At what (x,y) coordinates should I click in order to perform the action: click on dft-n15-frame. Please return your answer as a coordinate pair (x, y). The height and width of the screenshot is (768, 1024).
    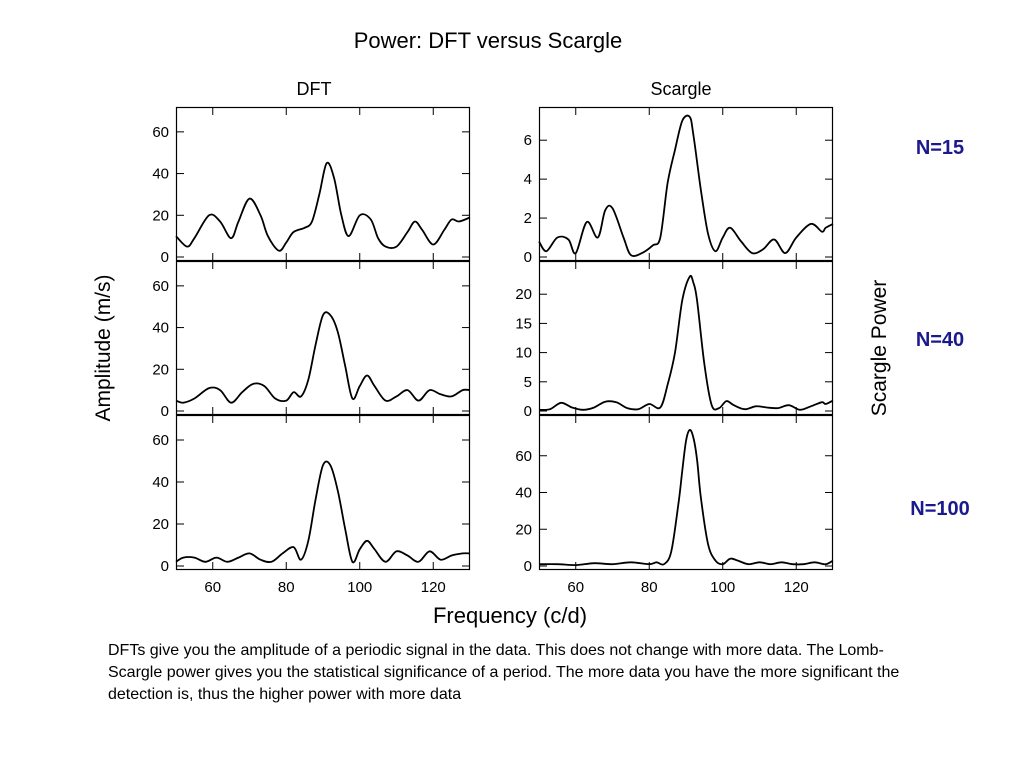
    Looking at the image, I should click on (323, 184).